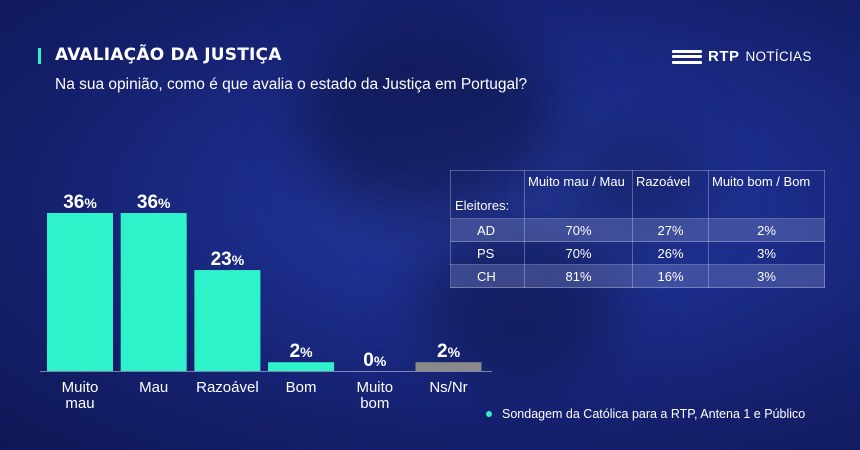  I want to click on bar-value-label: 0%, so click(375, 360).